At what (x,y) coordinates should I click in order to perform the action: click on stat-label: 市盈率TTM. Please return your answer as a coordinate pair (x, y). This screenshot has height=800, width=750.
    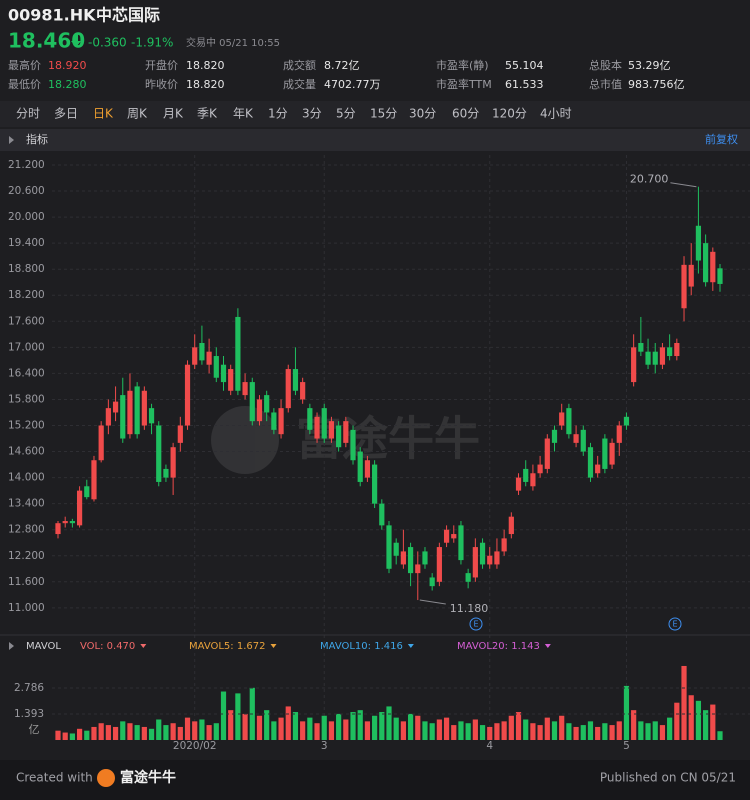
    Looking at the image, I should click on (464, 84).